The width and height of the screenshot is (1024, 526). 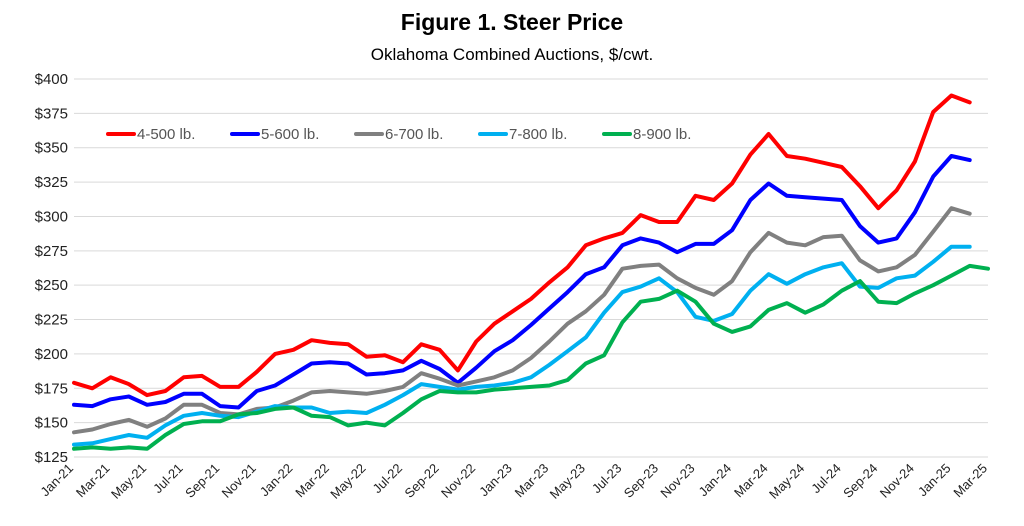 What do you see at coordinates (388, 479) in the screenshot?
I see `x-tick-label: Jul-22` at bounding box center [388, 479].